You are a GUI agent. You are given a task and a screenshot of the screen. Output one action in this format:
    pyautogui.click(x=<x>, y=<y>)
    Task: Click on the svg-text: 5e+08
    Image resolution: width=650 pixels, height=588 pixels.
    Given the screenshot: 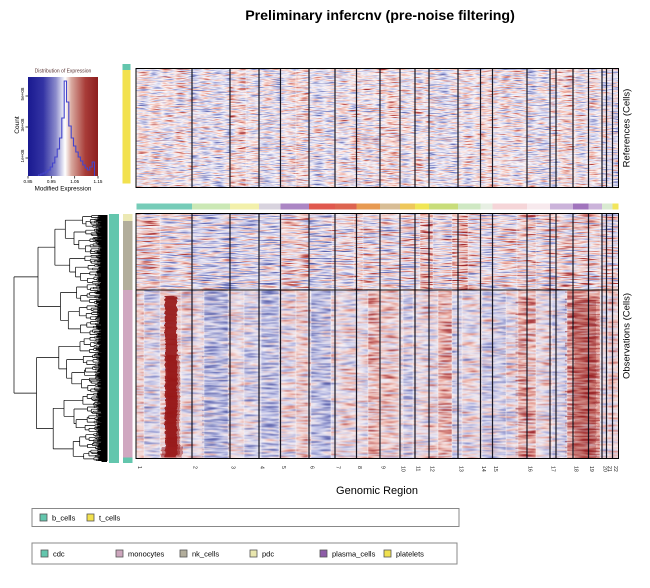 What is the action you would take?
    pyautogui.click(x=22, y=93)
    